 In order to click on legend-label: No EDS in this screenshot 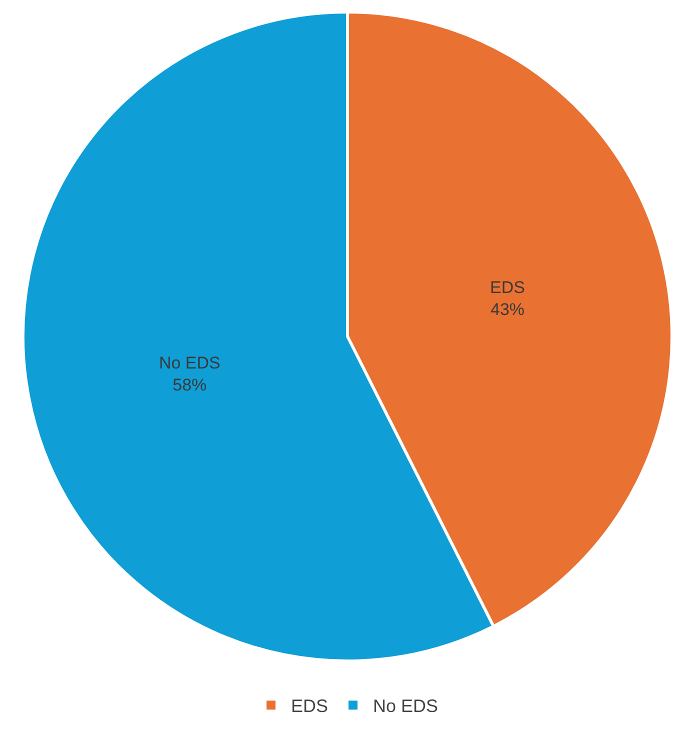, I will do `click(405, 706)`.